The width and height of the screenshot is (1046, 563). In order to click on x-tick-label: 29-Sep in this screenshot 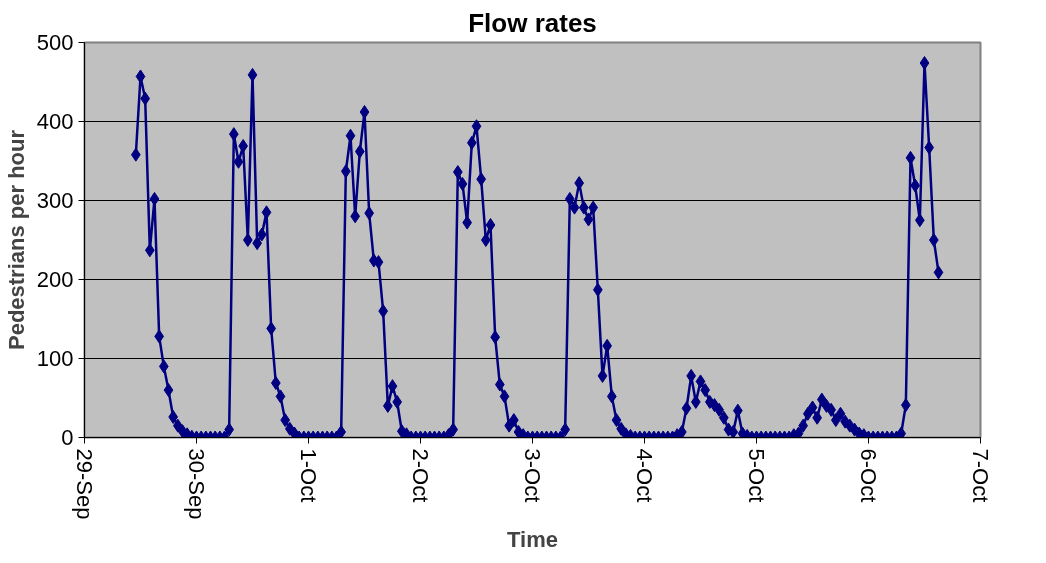, I will do `click(84, 484)`.